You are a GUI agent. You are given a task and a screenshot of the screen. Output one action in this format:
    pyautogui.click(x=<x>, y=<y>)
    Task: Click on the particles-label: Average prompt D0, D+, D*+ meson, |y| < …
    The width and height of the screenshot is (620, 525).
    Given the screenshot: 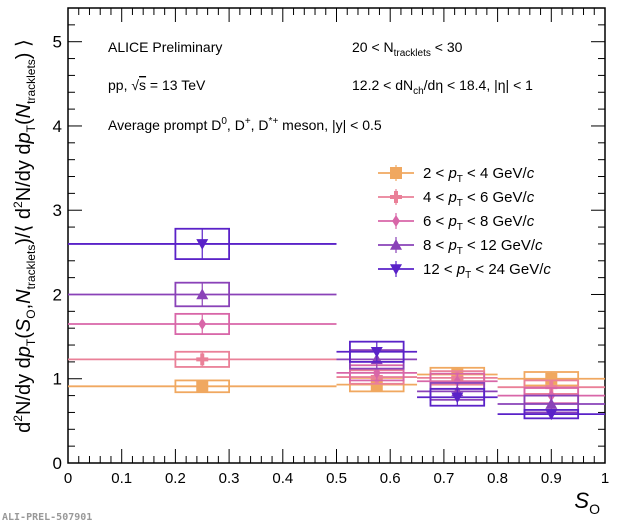 What is the action you would take?
    pyautogui.click(x=245, y=124)
    